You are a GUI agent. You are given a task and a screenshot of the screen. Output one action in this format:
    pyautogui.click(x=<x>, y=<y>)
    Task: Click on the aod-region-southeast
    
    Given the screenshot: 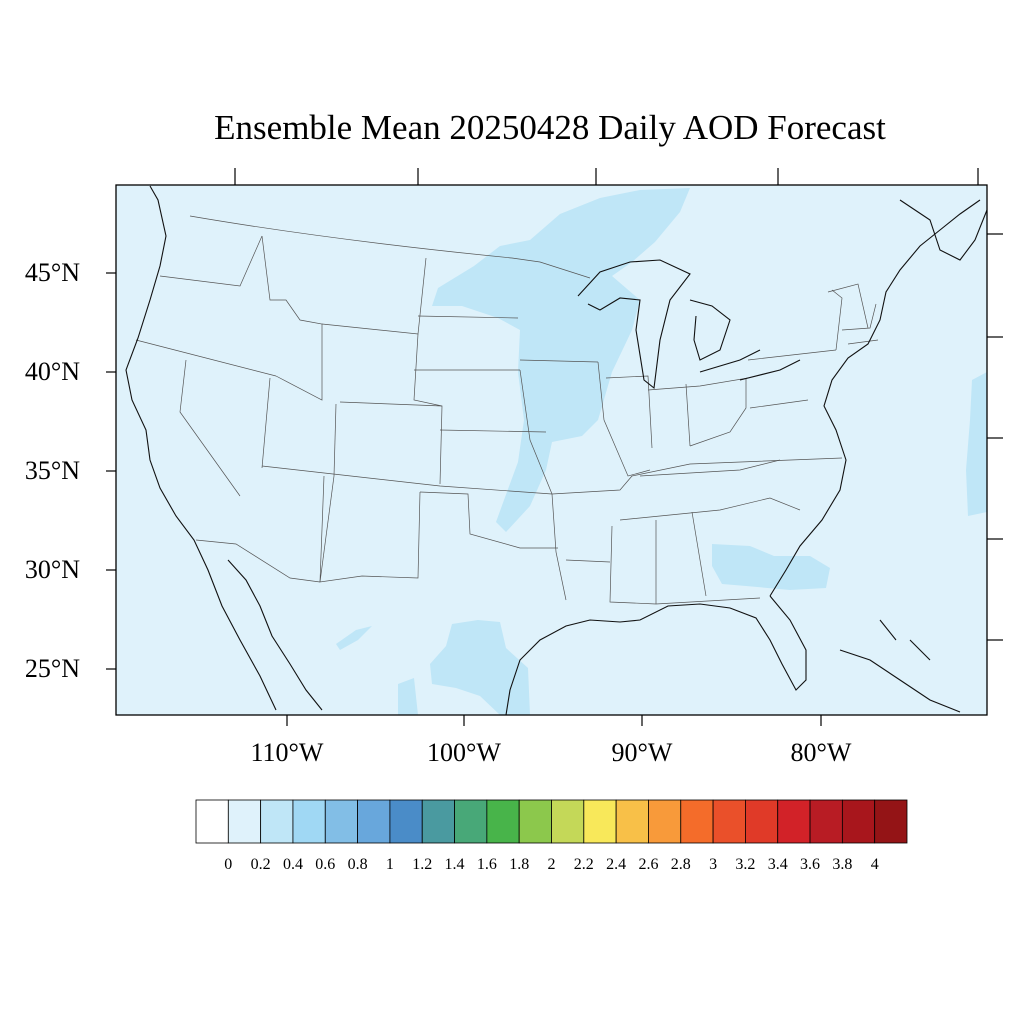 What is the action you would take?
    pyautogui.click(x=771, y=567)
    